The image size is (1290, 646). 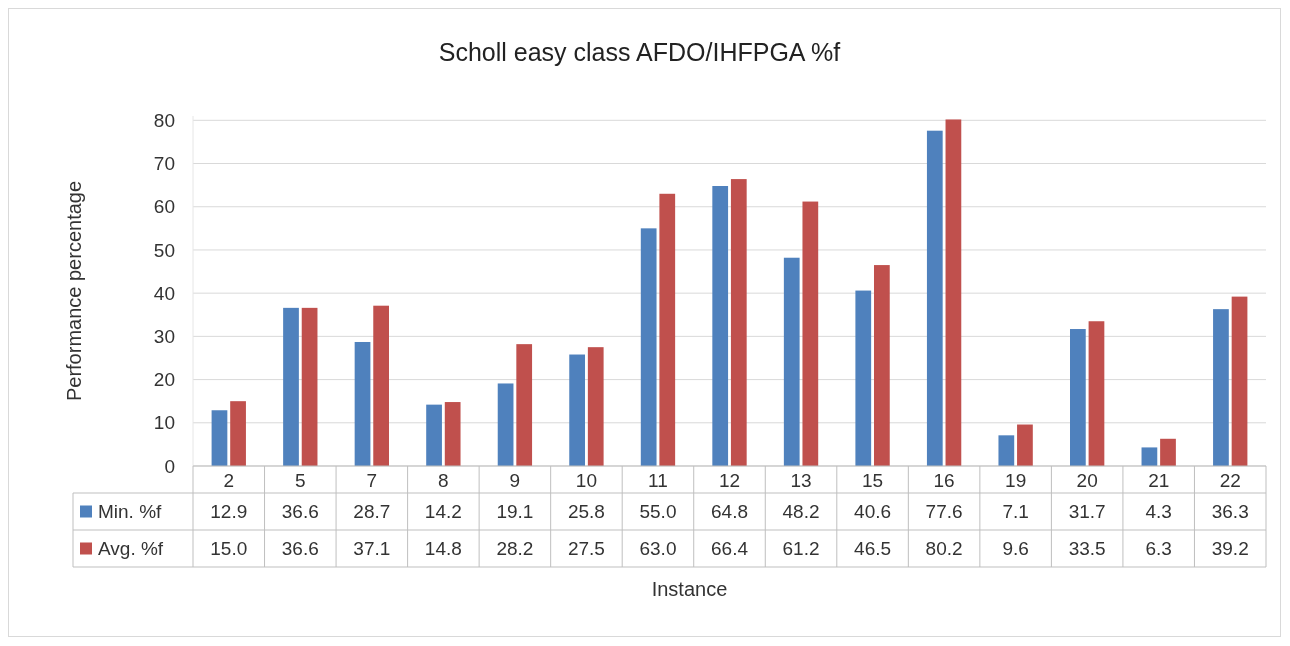 I want to click on data-label: 7.1, so click(x=1015, y=512).